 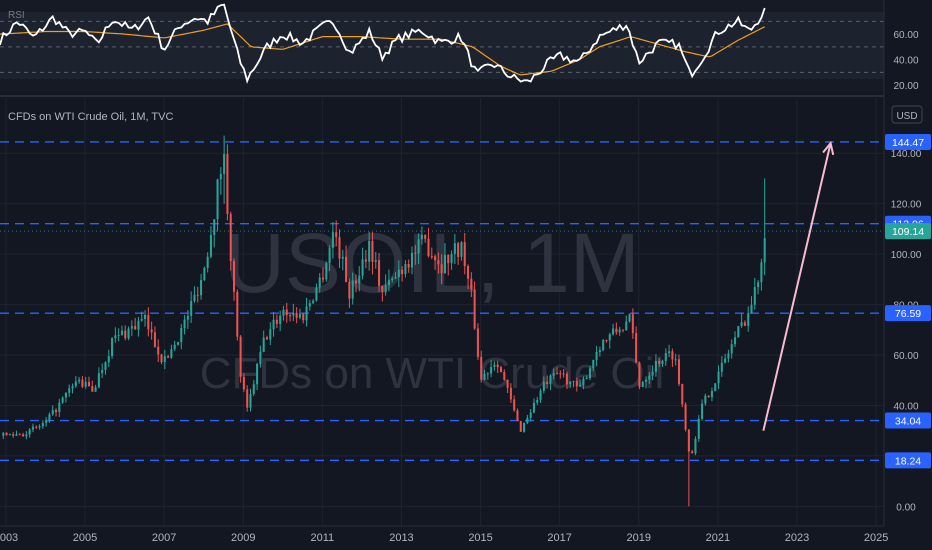 What do you see at coordinates (908, 232) in the screenshot?
I see `last-price-label: 109.14` at bounding box center [908, 232].